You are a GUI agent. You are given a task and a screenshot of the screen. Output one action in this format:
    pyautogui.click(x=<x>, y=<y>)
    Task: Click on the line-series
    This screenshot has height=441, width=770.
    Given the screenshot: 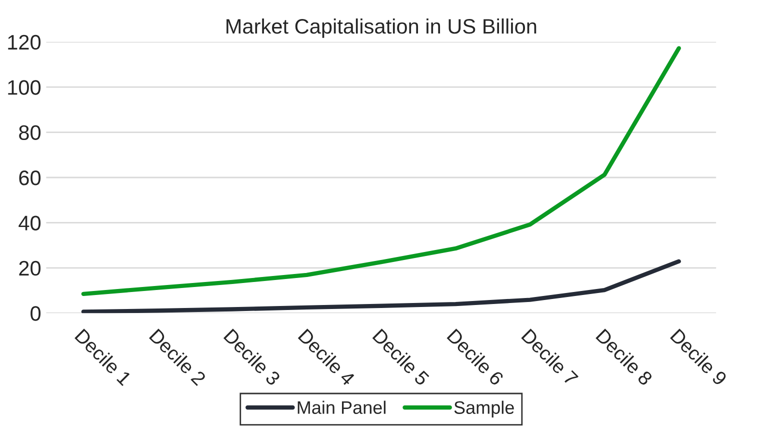 What is the action you would take?
    pyautogui.click(x=381, y=286)
    